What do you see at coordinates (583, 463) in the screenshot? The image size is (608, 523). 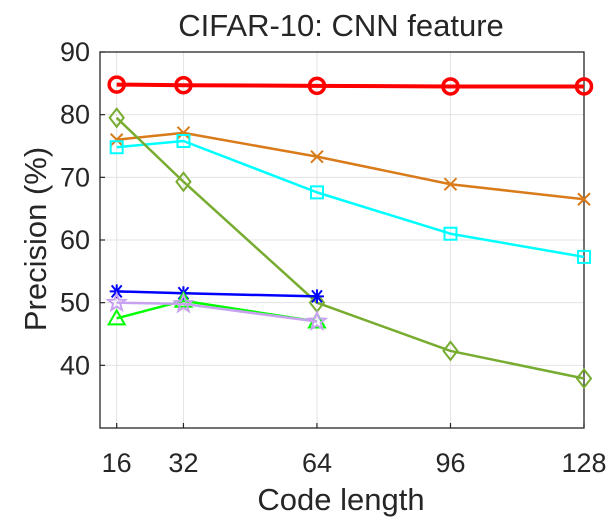 I see `x-tick-label: 128` at bounding box center [583, 463].